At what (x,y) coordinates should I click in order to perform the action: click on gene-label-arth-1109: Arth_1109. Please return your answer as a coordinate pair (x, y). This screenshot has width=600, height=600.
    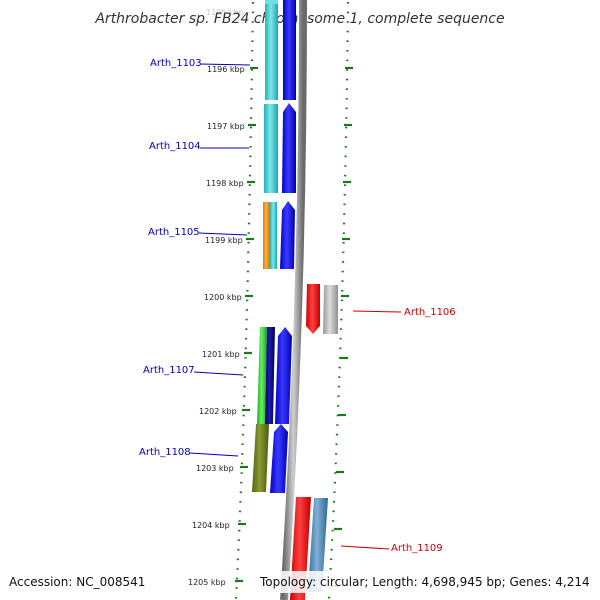
    Looking at the image, I should click on (417, 548).